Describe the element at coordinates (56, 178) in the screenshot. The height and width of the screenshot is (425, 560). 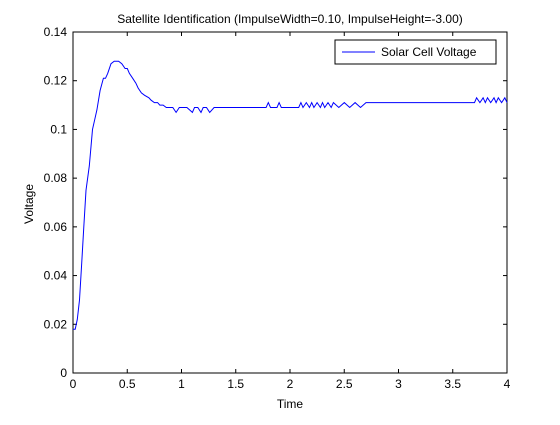
I see `y-tick-label: 0.08` at that location.